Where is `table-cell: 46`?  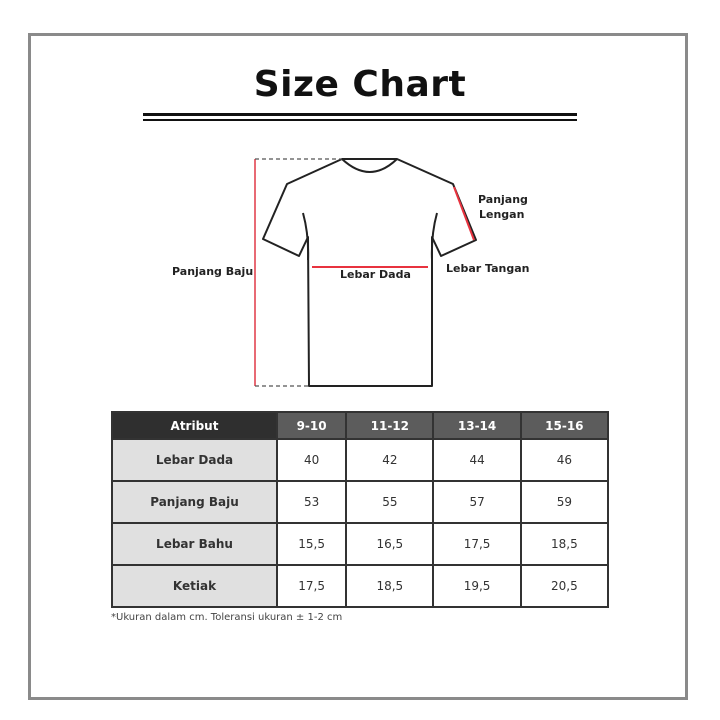
table-cell: 46 is located at coordinates (564, 460).